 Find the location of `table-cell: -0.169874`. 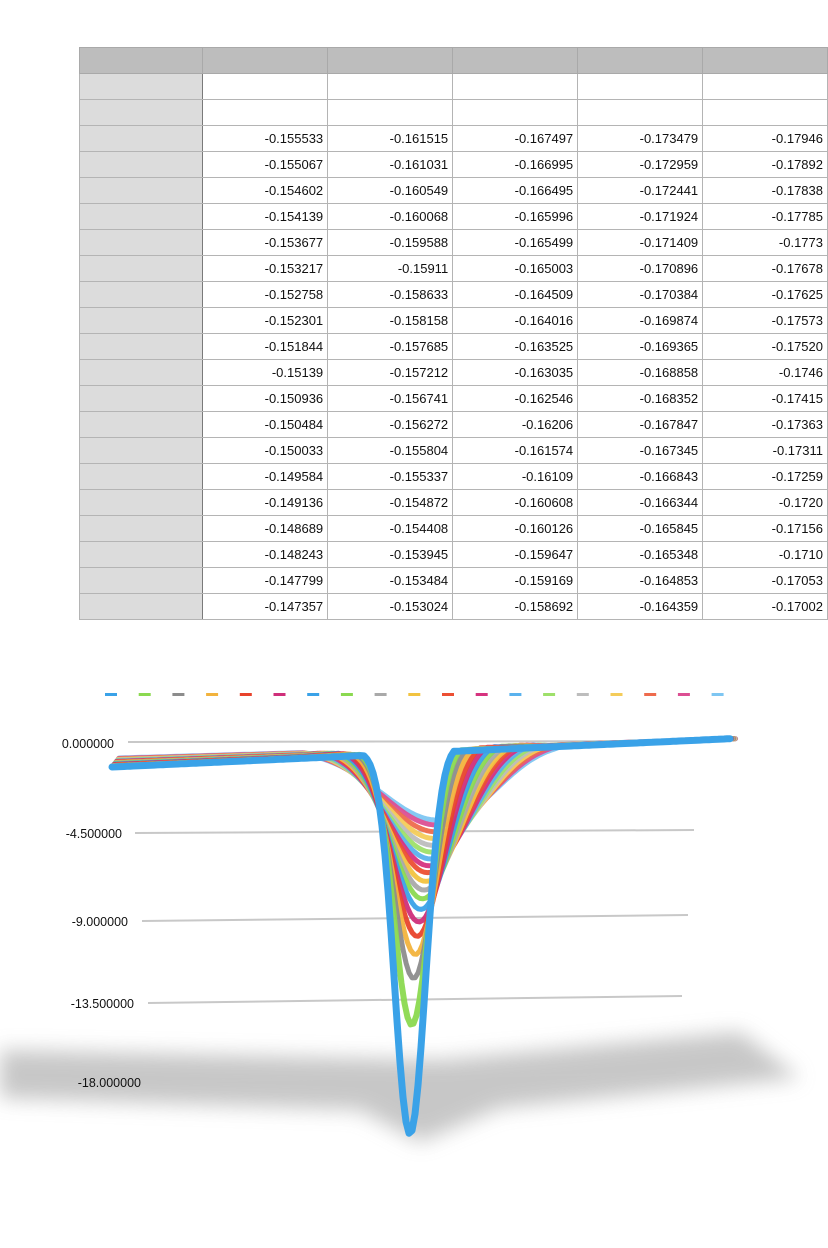

table-cell: -0.169874 is located at coordinates (640, 320).